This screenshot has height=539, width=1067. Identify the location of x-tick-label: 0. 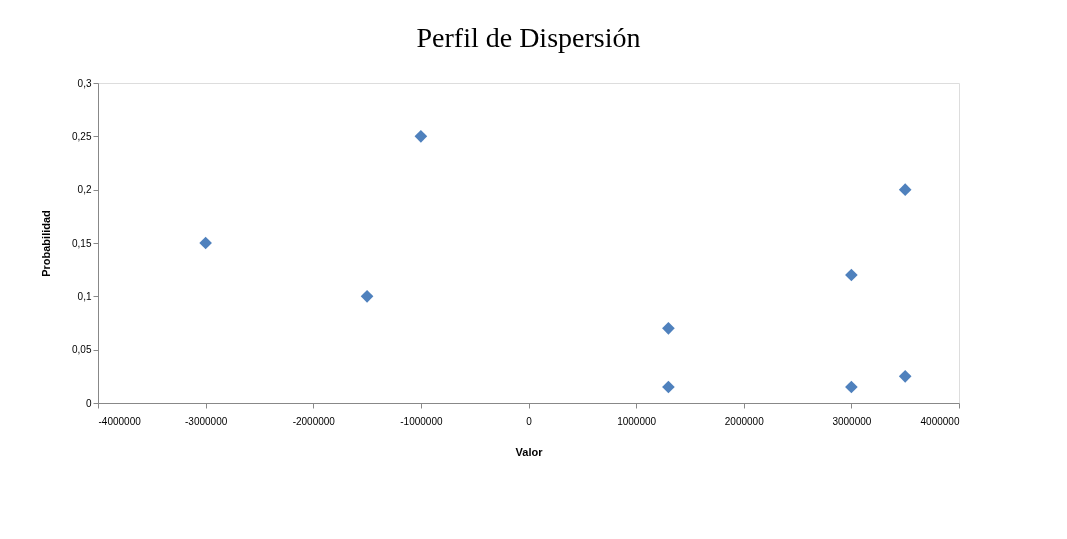
(529, 421).